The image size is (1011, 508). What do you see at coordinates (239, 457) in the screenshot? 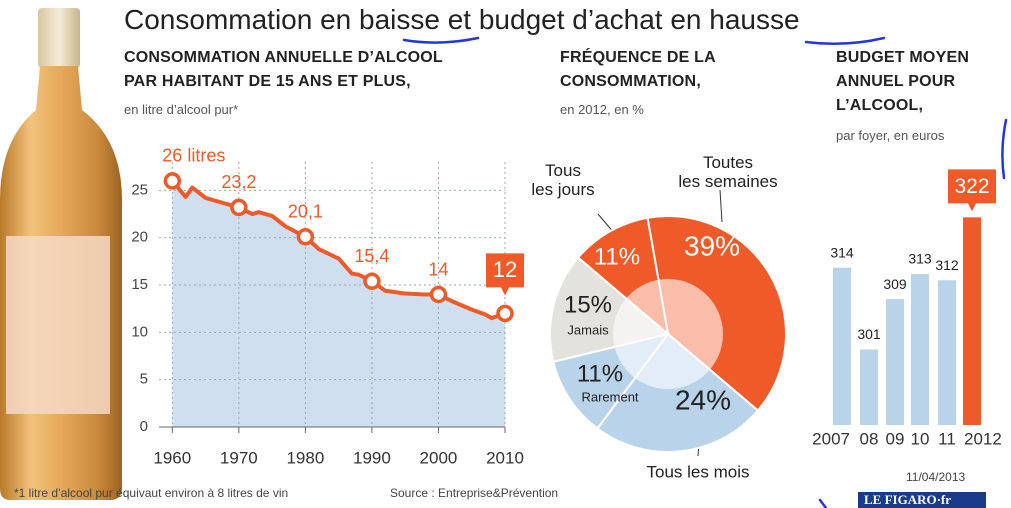
I see `x-tick-label: 1970` at bounding box center [239, 457].